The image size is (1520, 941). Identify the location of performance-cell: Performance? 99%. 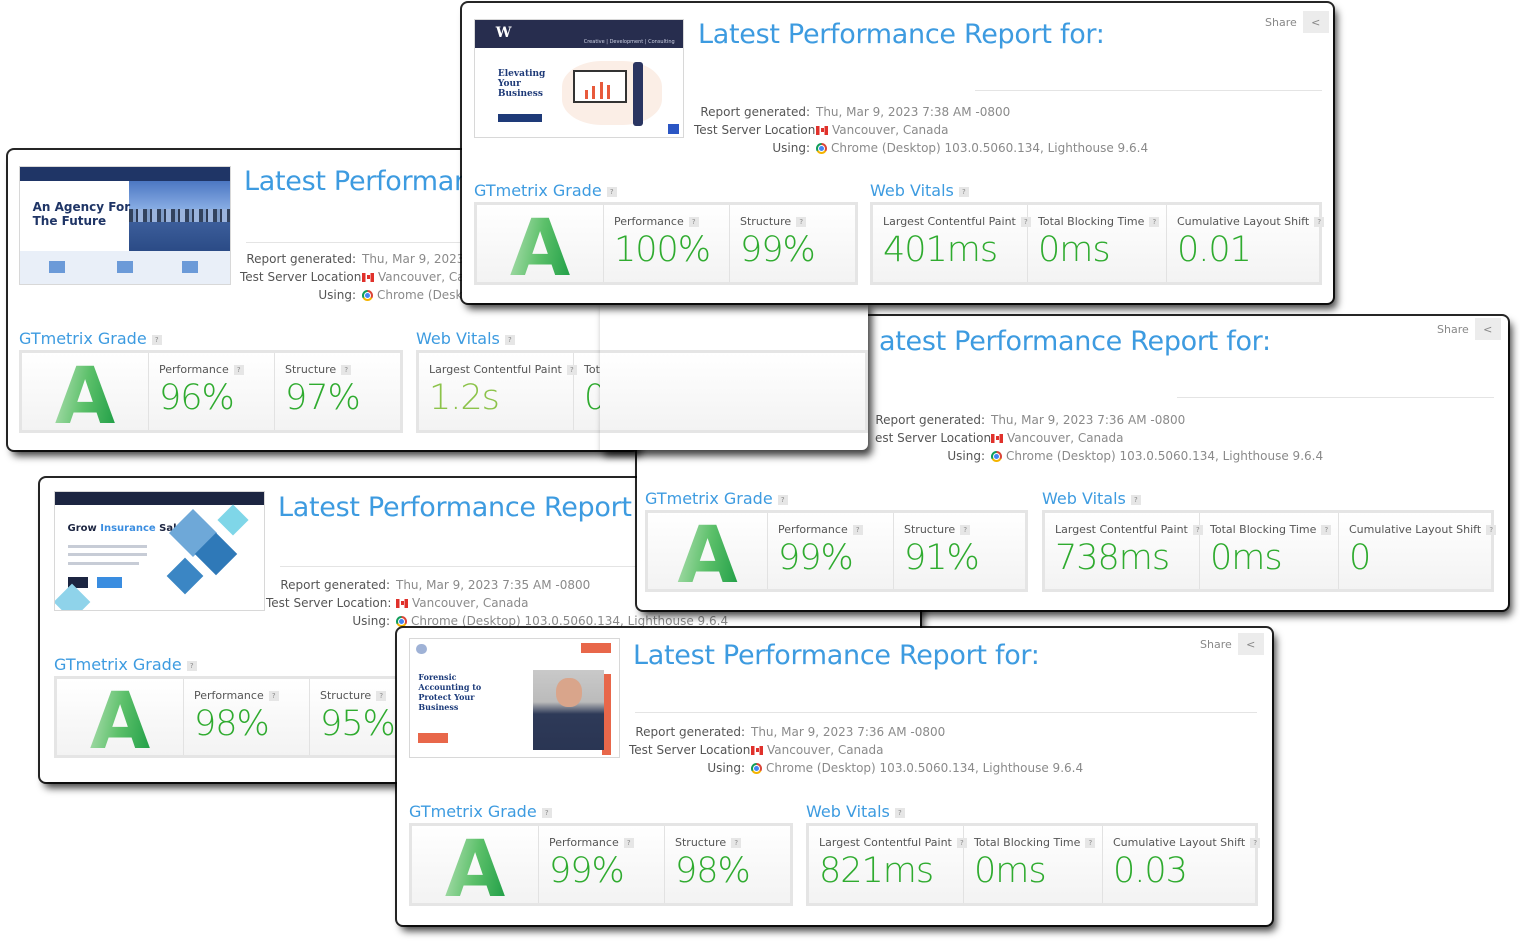
(602, 864).